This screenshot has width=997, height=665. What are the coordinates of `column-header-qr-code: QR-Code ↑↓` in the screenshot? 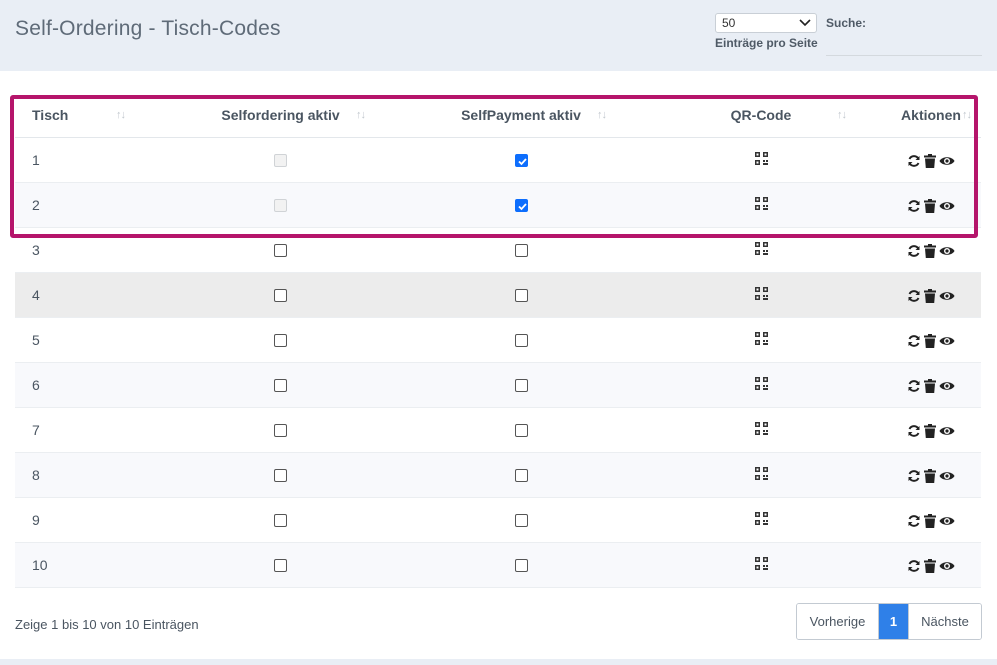 It's located at (761, 116).